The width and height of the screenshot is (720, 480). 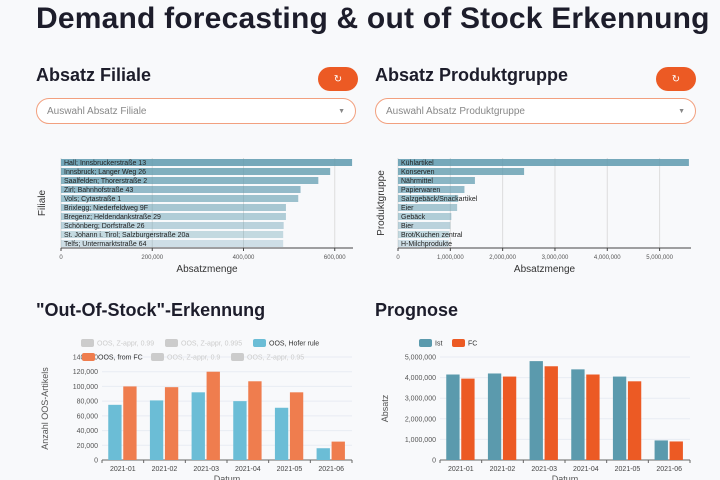 What do you see at coordinates (125, 344) in the screenshot?
I see `legend-item: OOS, Z-appr, 0.99` at bounding box center [125, 344].